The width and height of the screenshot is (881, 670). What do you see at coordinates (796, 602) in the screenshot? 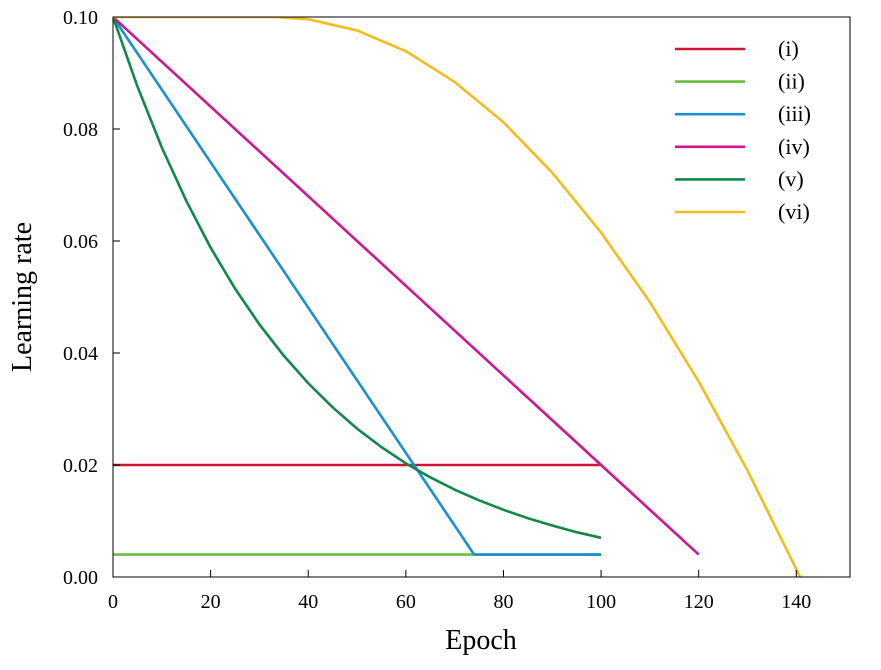
I see `x-tick-label: 140` at bounding box center [796, 602].